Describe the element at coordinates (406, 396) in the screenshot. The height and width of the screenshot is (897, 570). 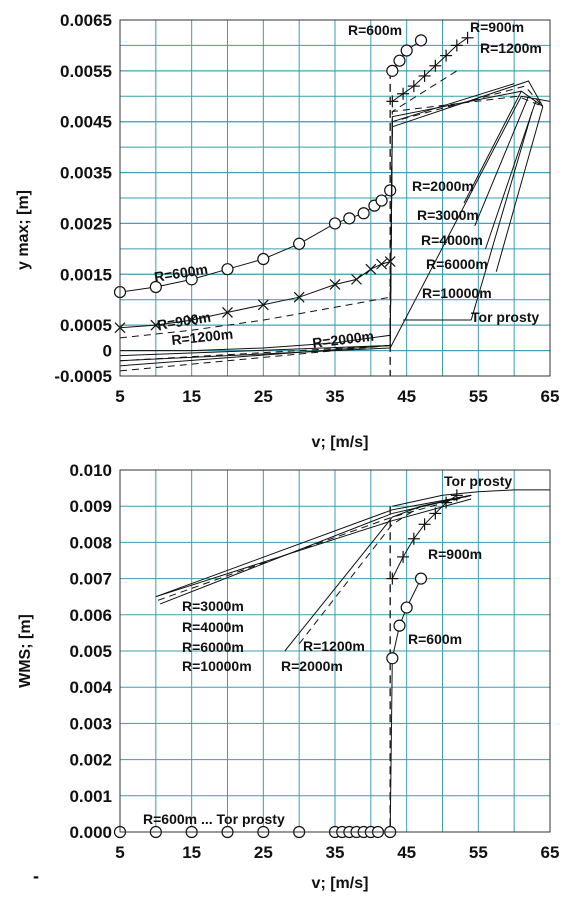
I see `t-x-tick-label: 45` at that location.